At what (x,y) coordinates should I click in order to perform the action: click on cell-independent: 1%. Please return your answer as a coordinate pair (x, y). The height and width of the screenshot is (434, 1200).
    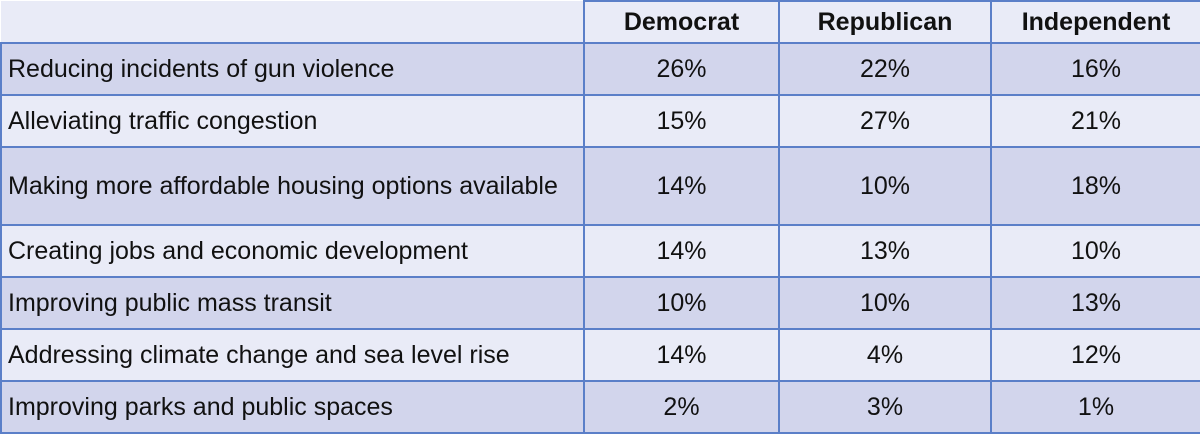
    Looking at the image, I should click on (1095, 407).